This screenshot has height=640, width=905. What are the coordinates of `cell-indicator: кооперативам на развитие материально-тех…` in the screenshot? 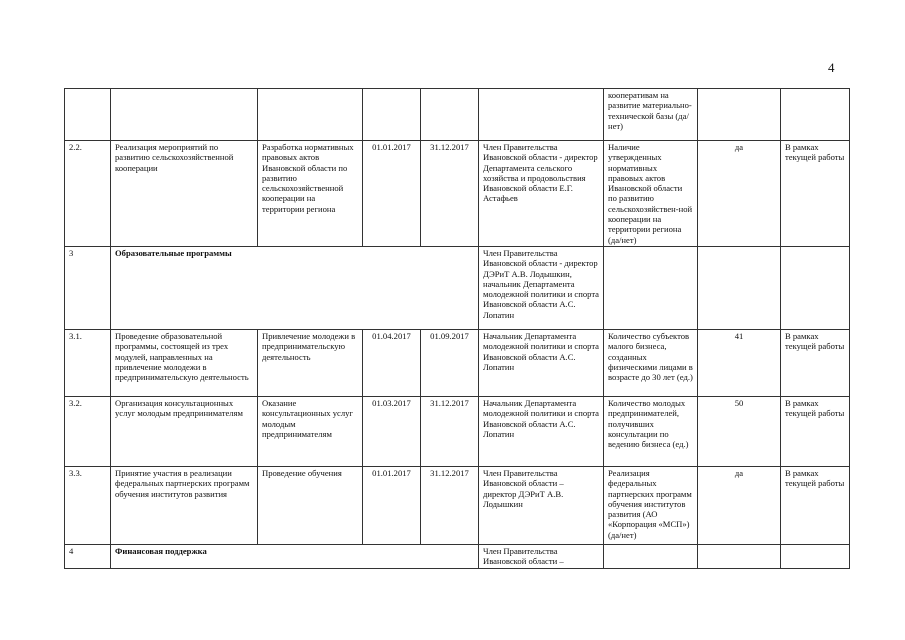 It's located at (650, 114).